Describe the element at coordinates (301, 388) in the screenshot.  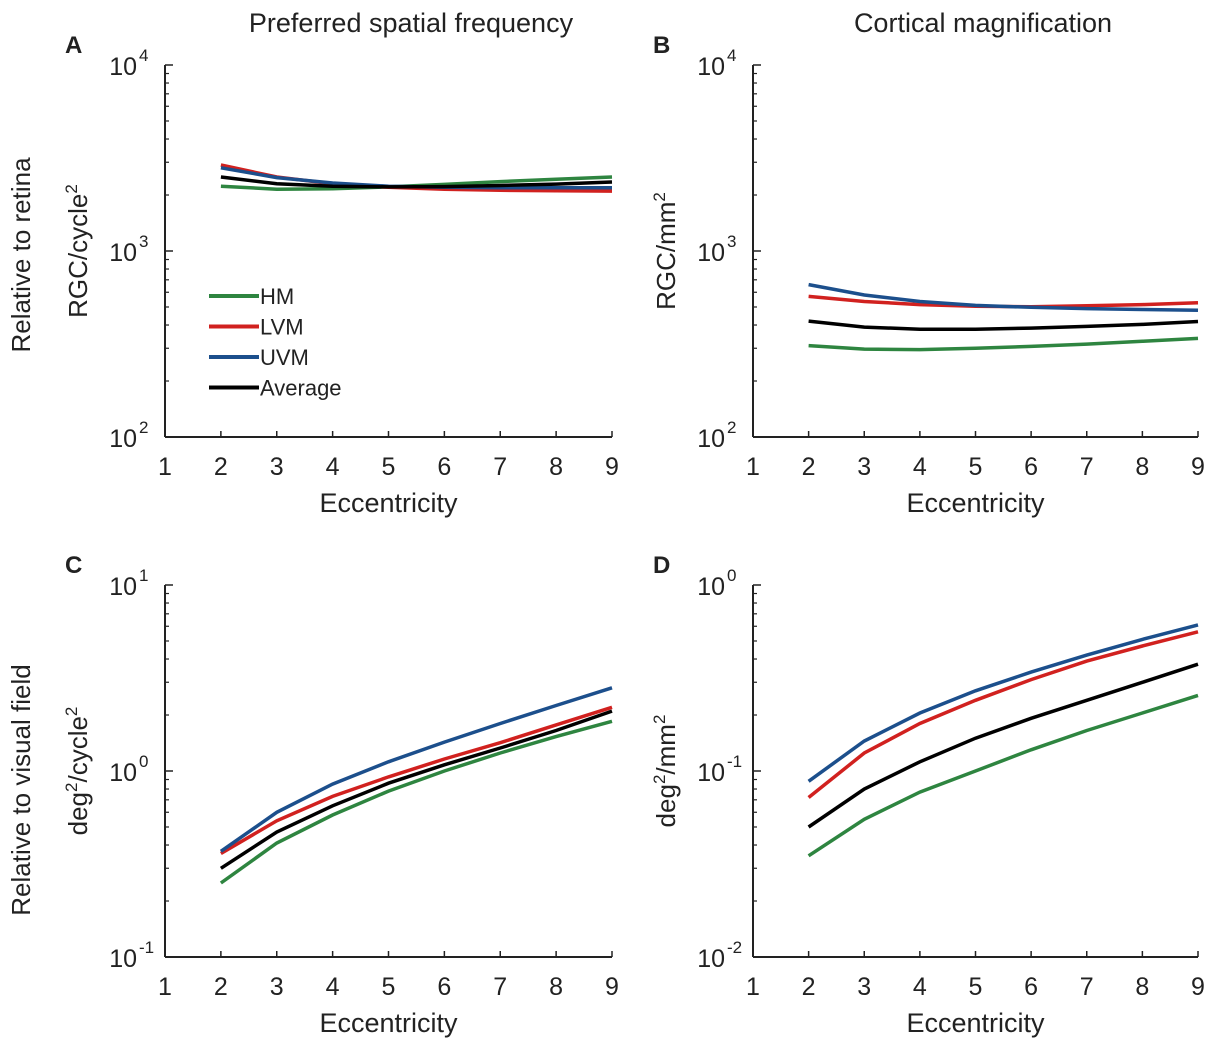
I see `legend-label-average: Average` at that location.